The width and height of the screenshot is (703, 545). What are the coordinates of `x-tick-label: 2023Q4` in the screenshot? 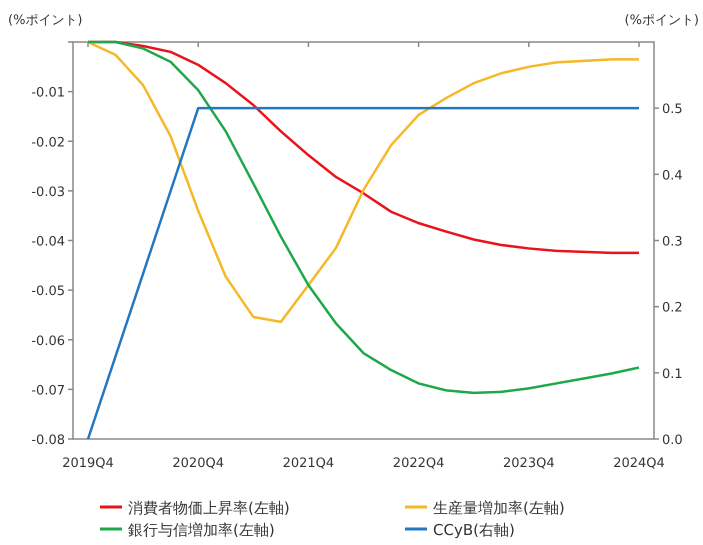 It's located at (529, 463).